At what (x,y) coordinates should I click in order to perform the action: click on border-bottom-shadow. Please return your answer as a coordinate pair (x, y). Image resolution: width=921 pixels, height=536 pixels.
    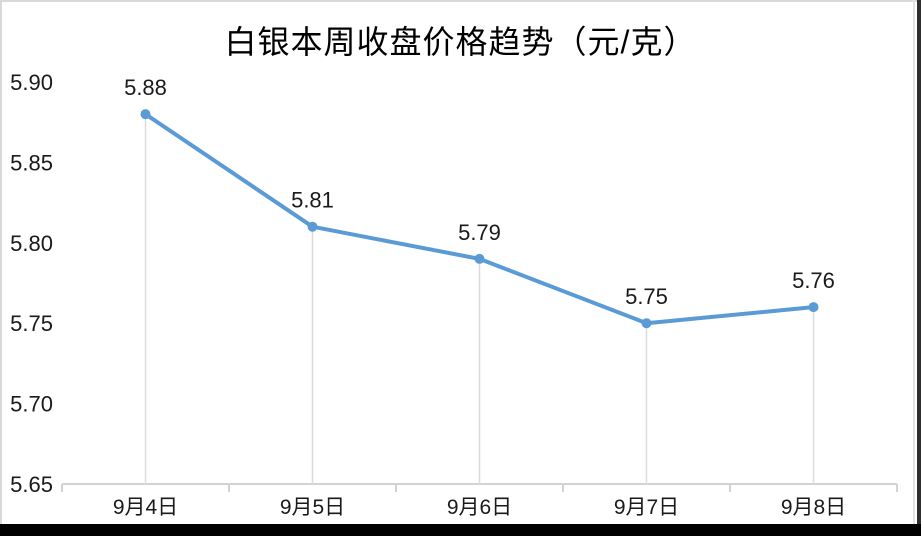
    Looking at the image, I should click on (460, 530).